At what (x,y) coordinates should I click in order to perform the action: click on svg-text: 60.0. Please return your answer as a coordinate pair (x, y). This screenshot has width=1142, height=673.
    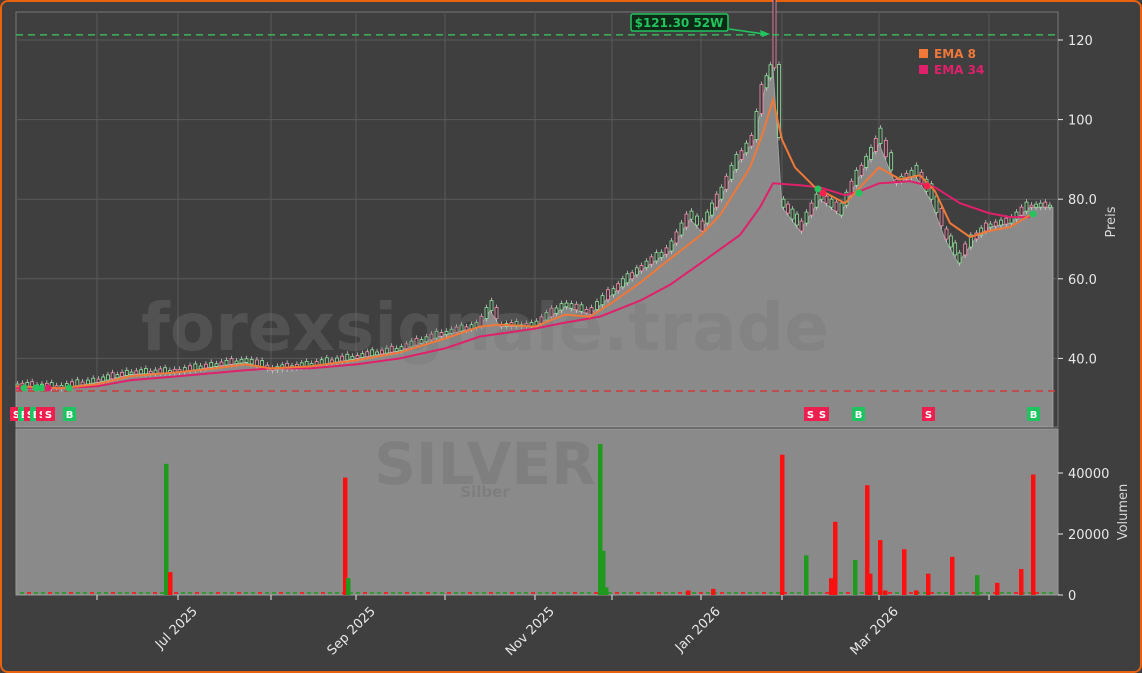
    Looking at the image, I should click on (1082, 280).